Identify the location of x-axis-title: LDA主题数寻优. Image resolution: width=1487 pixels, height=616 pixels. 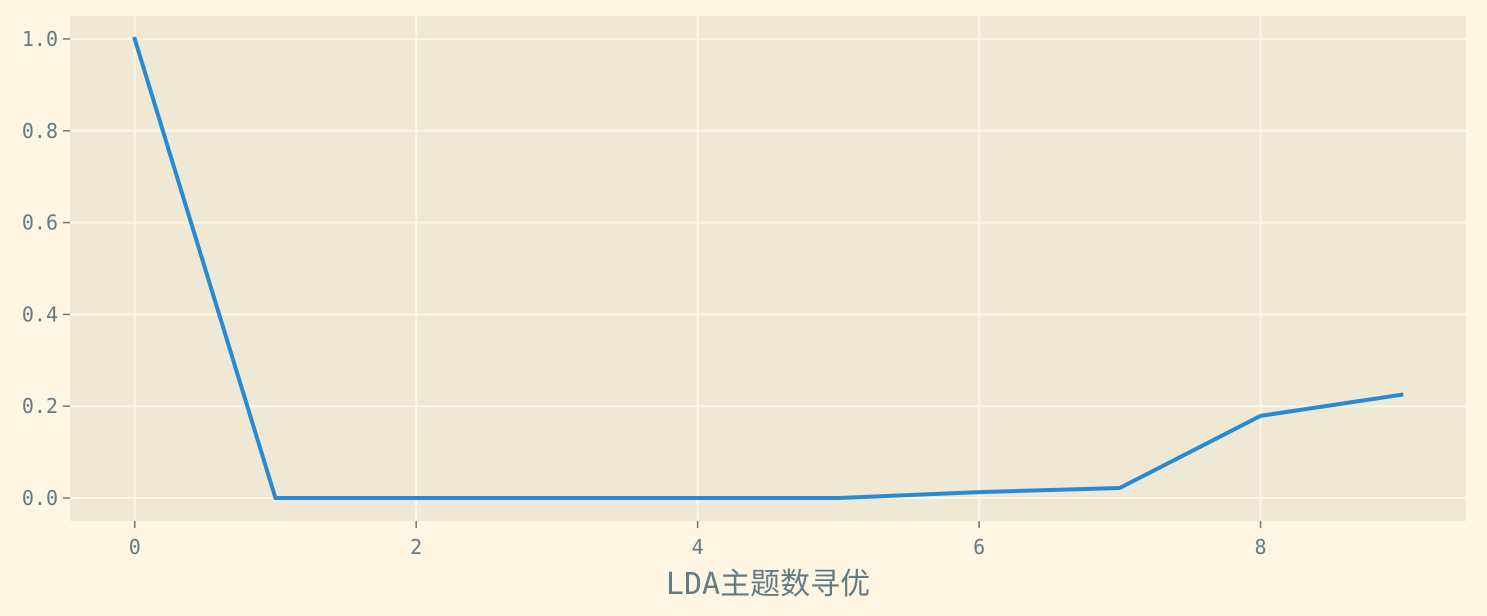
(768, 584).